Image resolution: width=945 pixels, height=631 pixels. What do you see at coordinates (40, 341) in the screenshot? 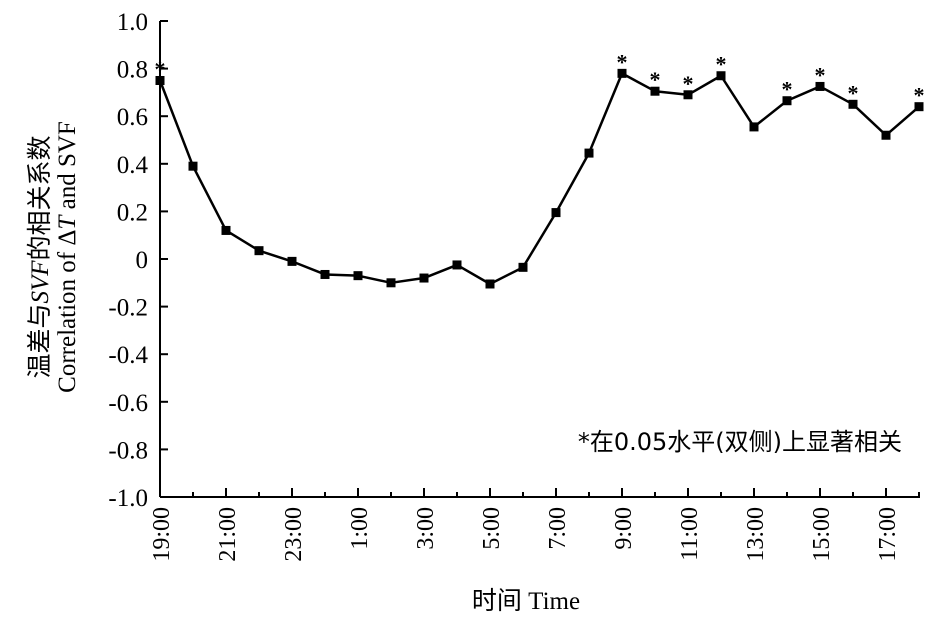
I see `y-axis-title-cn-prefix: 温差与` at bounding box center [40, 341].